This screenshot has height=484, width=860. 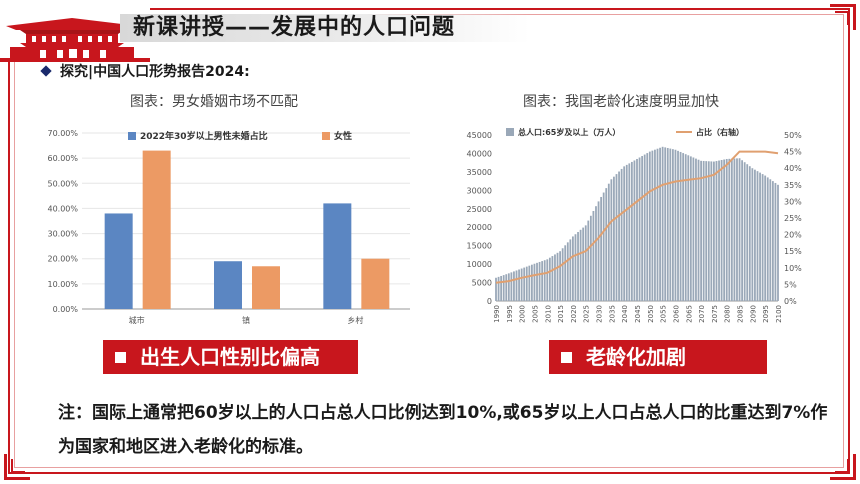 What do you see at coordinates (523, 314) in the screenshot?
I see `x-tick-label: 2000` at bounding box center [523, 314].